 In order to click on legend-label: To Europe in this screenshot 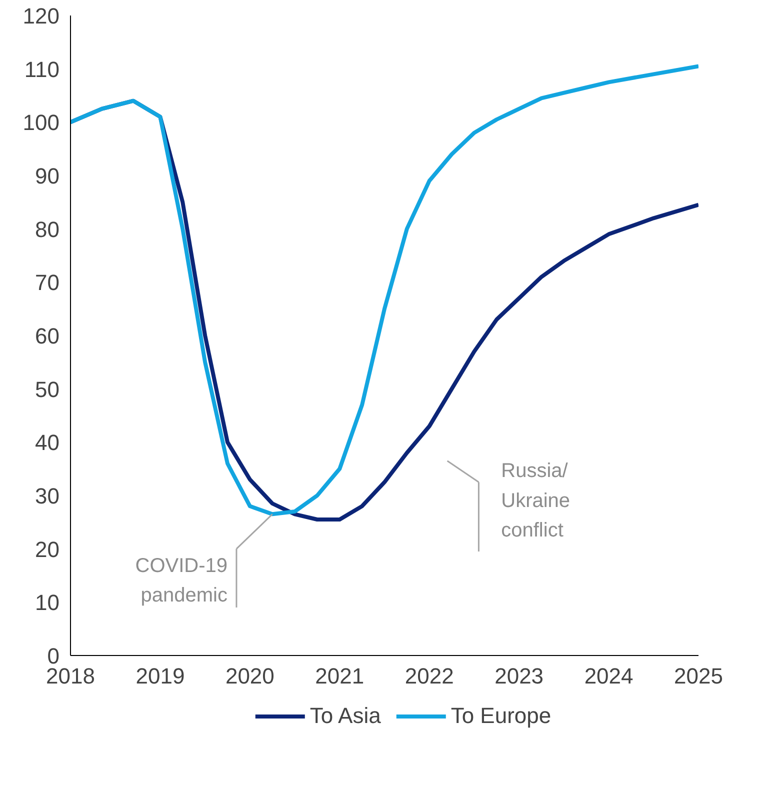, I will do `click(501, 716)`.